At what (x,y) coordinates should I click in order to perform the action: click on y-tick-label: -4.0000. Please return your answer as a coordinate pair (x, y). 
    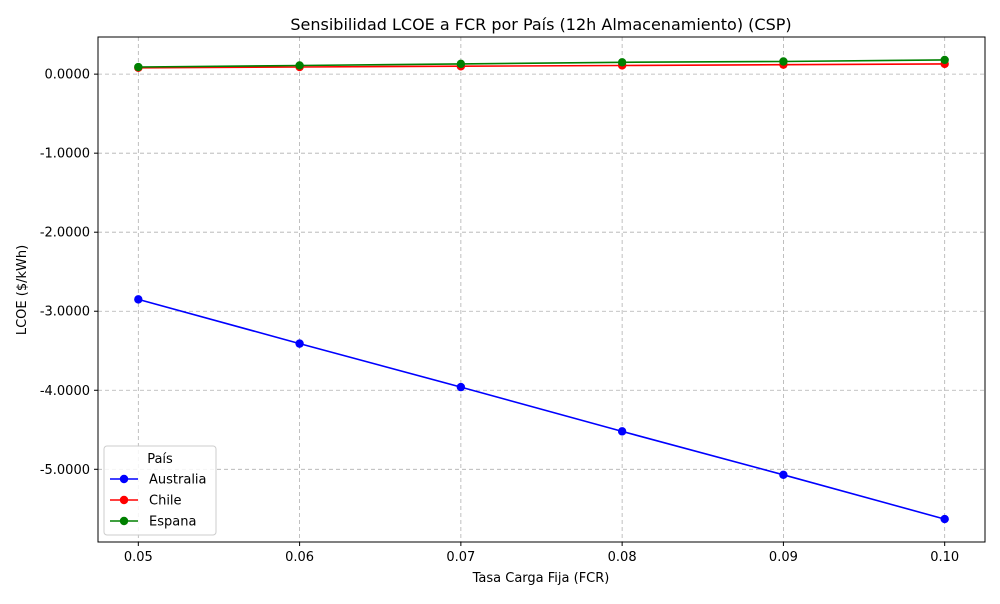
    Looking at the image, I should click on (65, 391).